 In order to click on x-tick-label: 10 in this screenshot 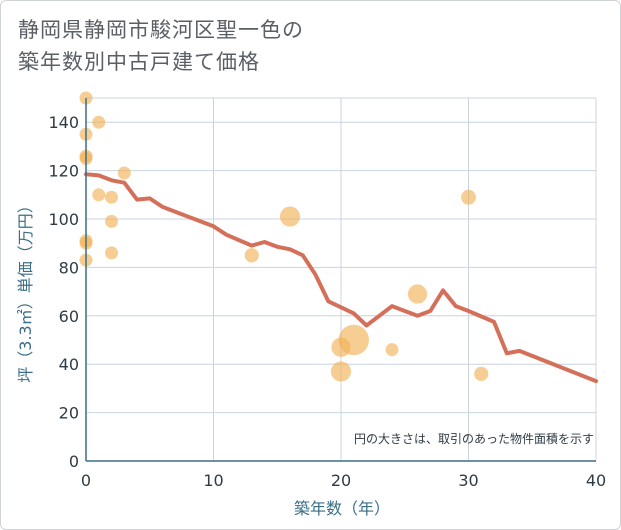, I will do `click(213, 480)`.